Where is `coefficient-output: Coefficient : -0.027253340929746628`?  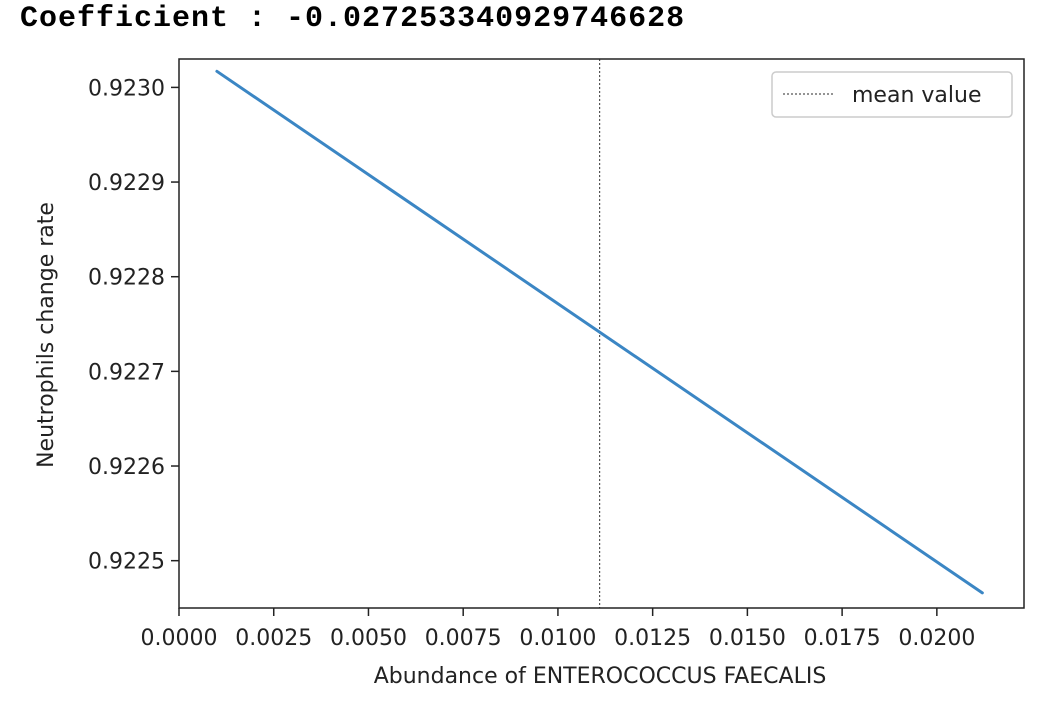
coefficient-output: Coefficient : -0.027253340929746628 is located at coordinates (352, 19).